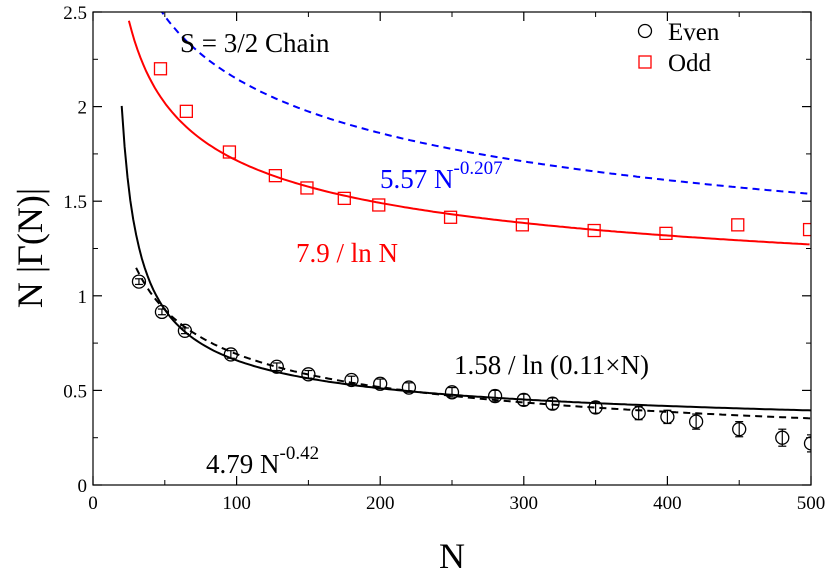 The image size is (830, 574). I want to click on y-tick-label: 0.5, so click(75, 391).